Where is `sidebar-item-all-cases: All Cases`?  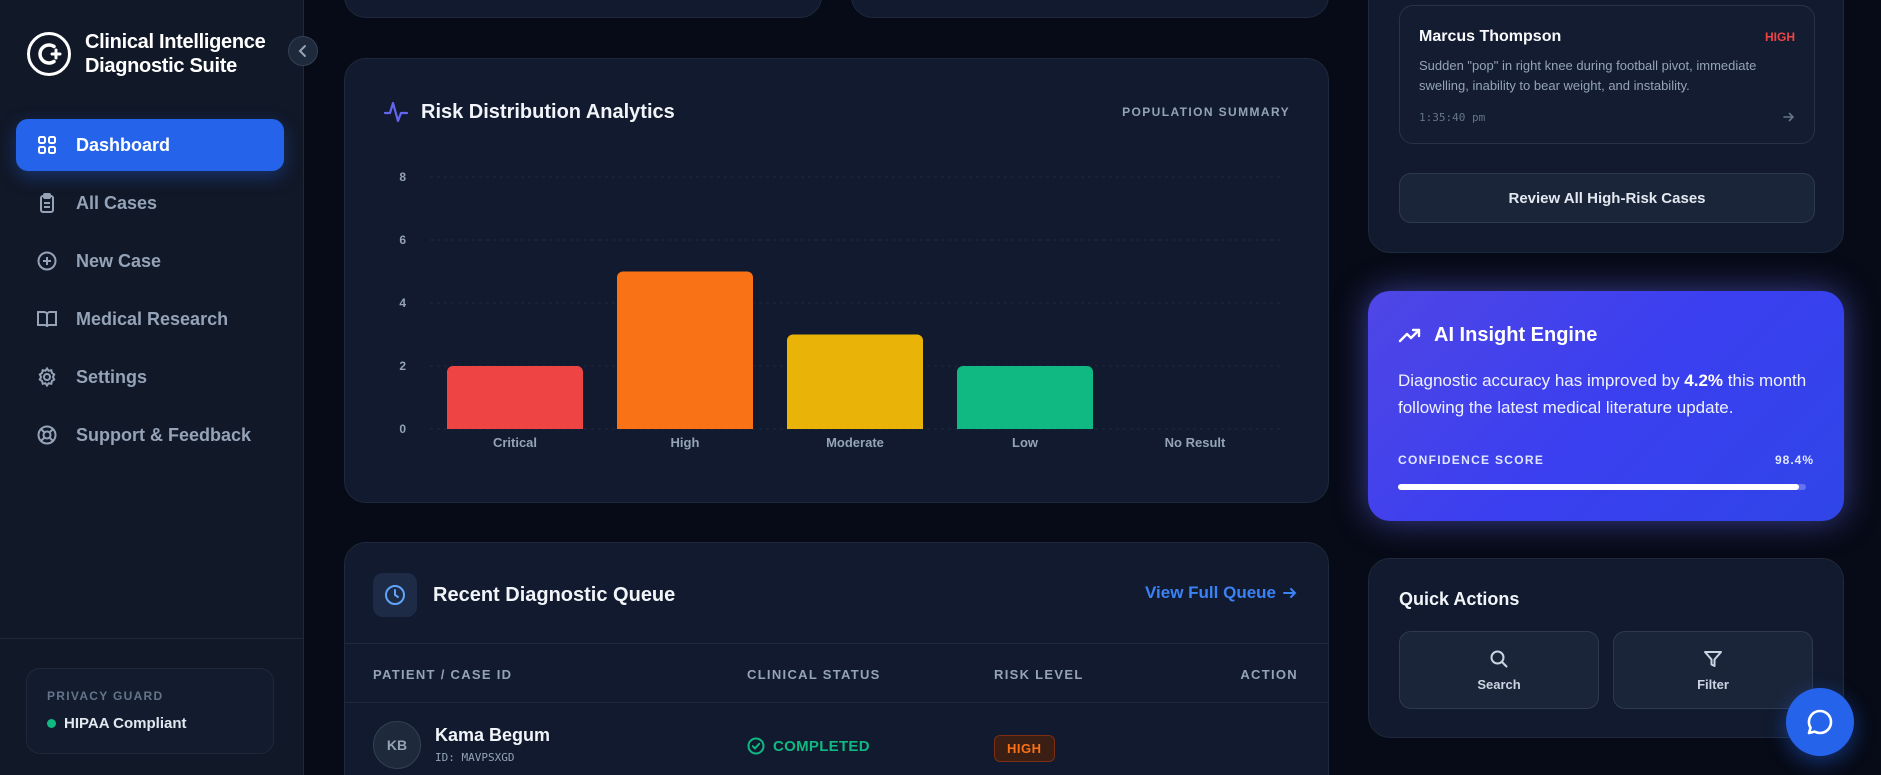 sidebar-item-all-cases: All Cases is located at coordinates (150, 203).